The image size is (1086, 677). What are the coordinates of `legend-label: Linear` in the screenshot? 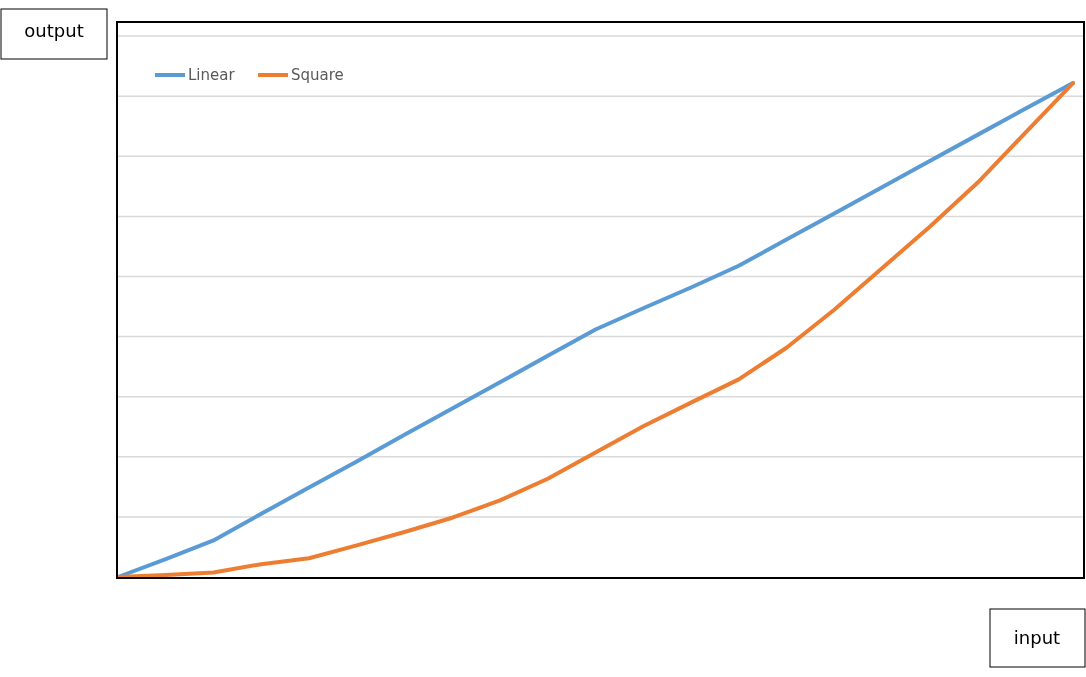 It's located at (212, 75).